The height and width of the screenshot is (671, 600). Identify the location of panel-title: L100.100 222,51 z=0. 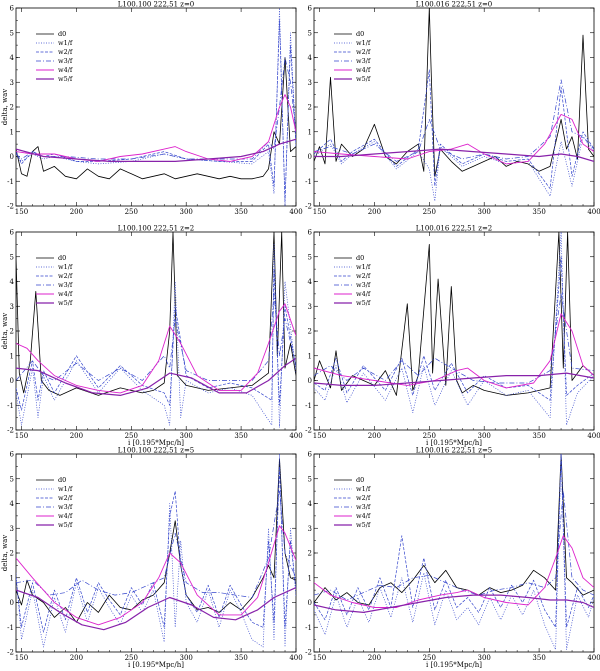
(156, 5).